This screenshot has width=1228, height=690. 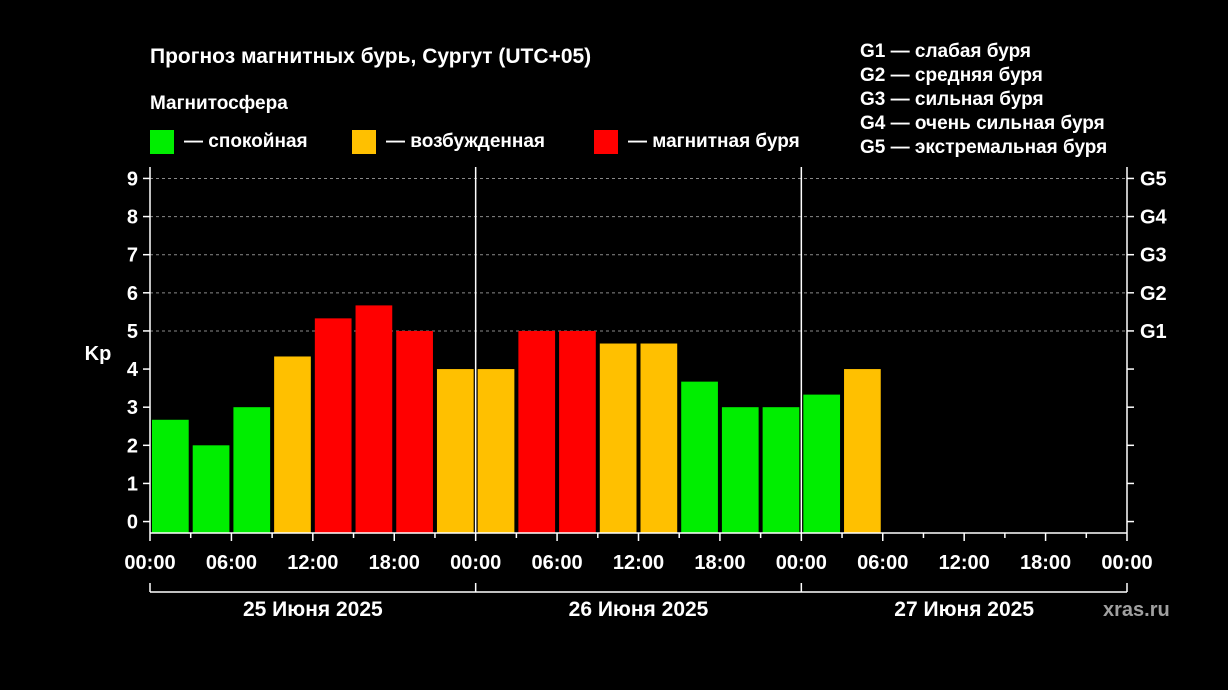 What do you see at coordinates (801, 563) in the screenshot?
I see `x-tick-label-8: 00:00` at bounding box center [801, 563].